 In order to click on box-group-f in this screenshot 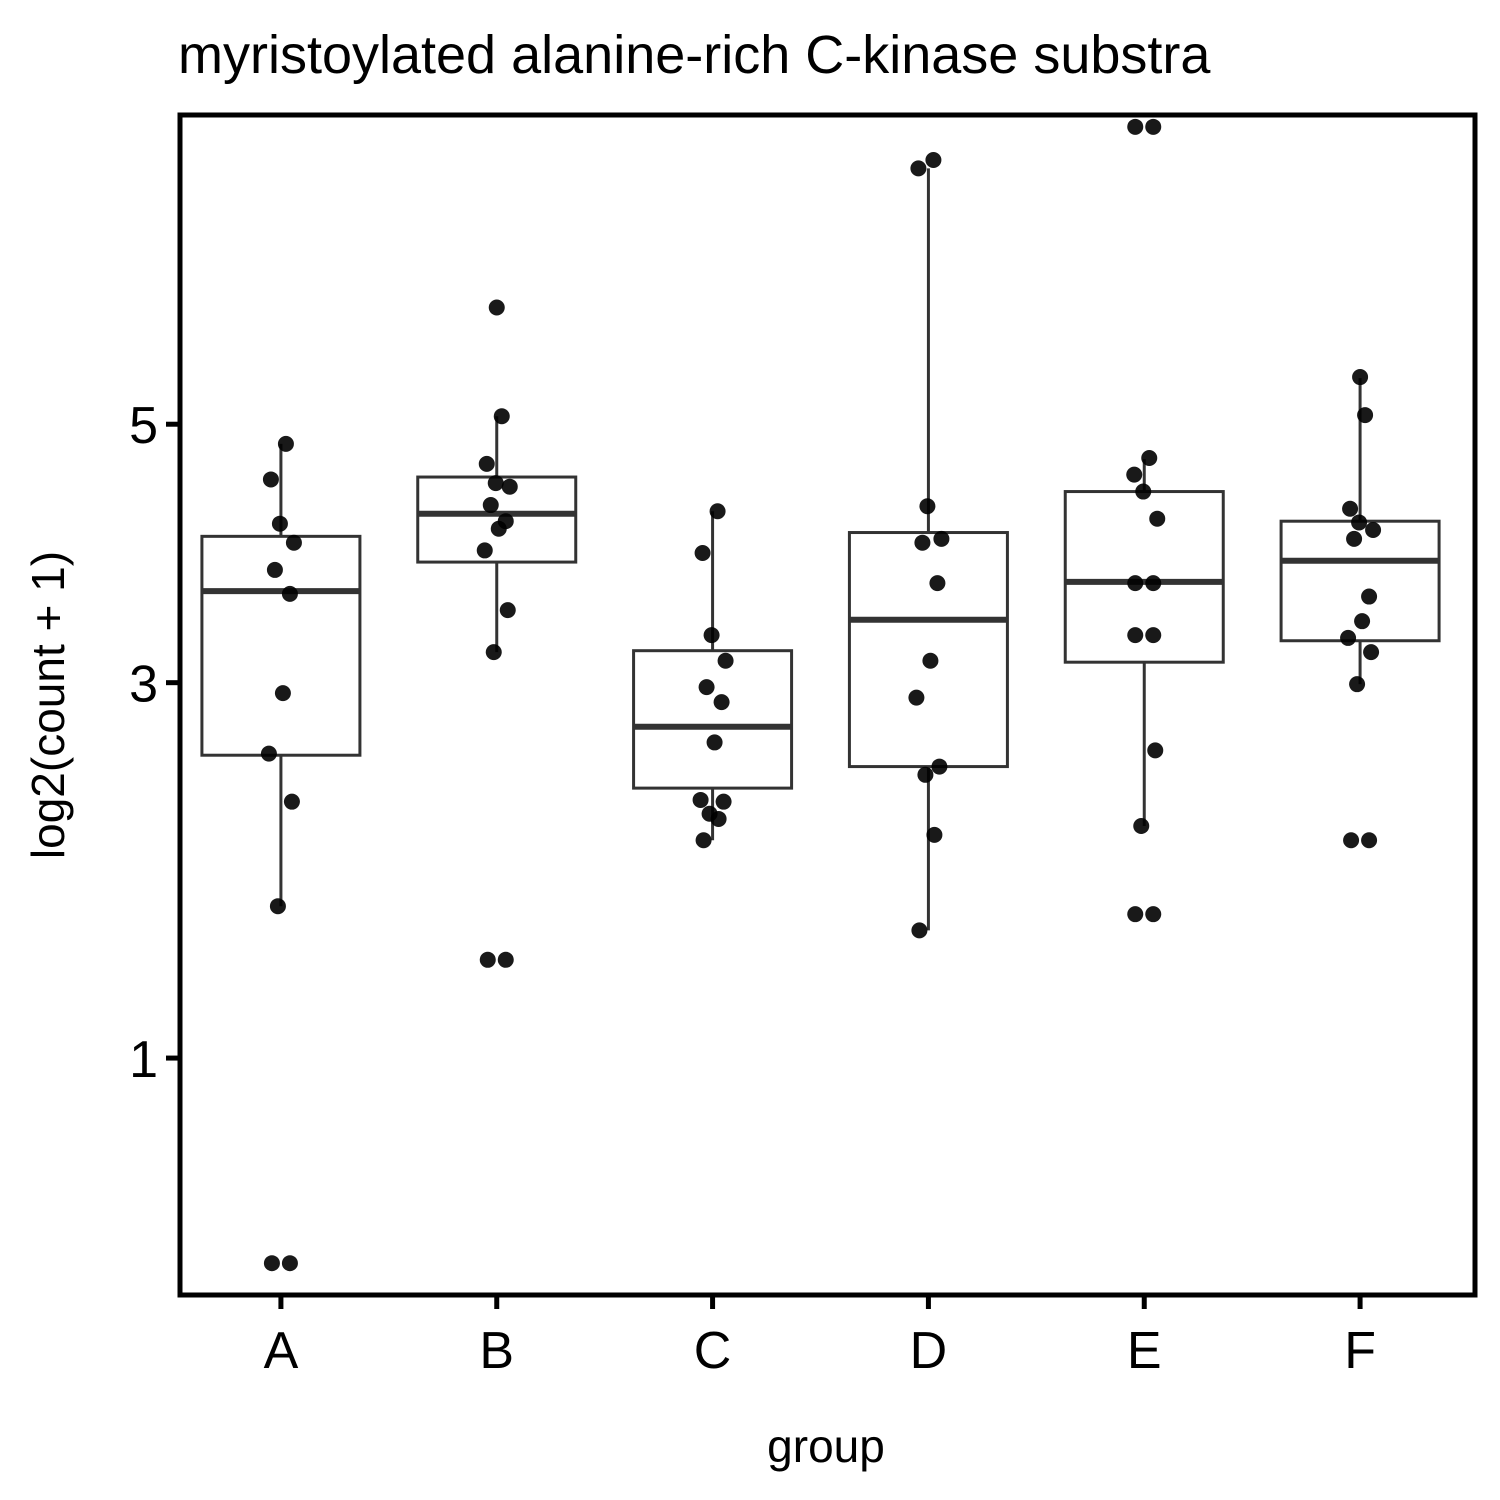, I will do `click(1360, 531)`.